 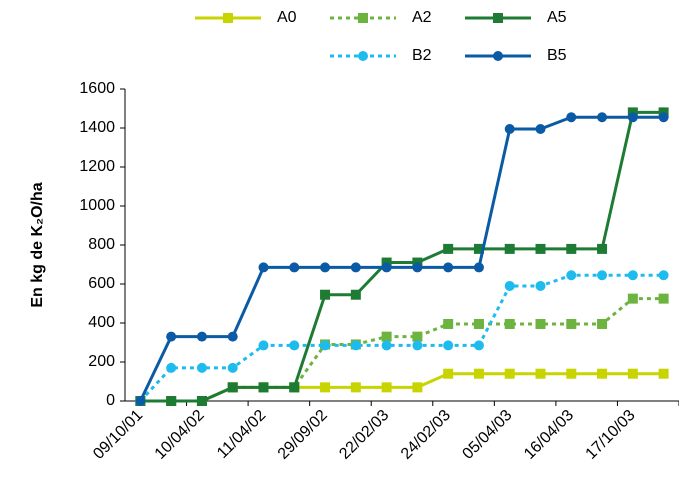 I want to click on y-tick-label: 600, so click(x=101, y=283).